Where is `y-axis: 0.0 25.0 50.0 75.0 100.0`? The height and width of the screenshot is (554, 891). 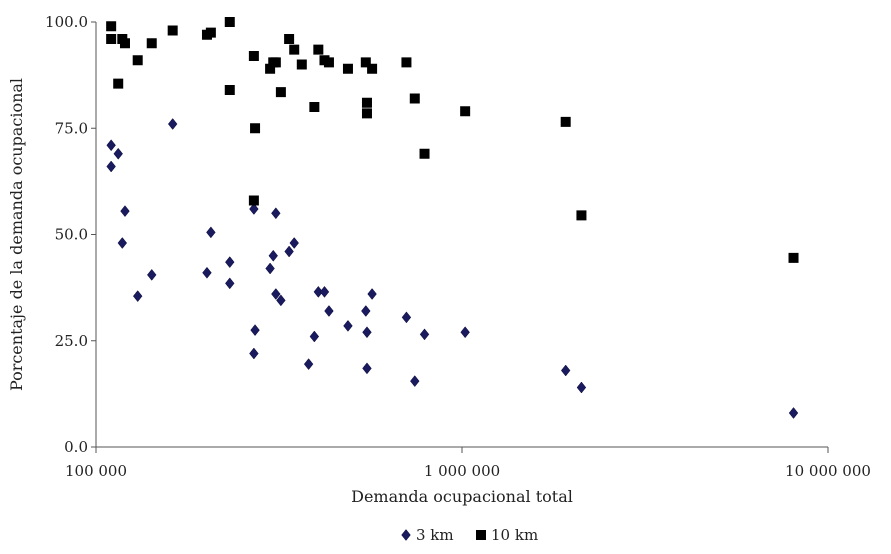
y-axis: 0.0 25.0 50.0 75.0 100.0 is located at coordinates (71, 234).